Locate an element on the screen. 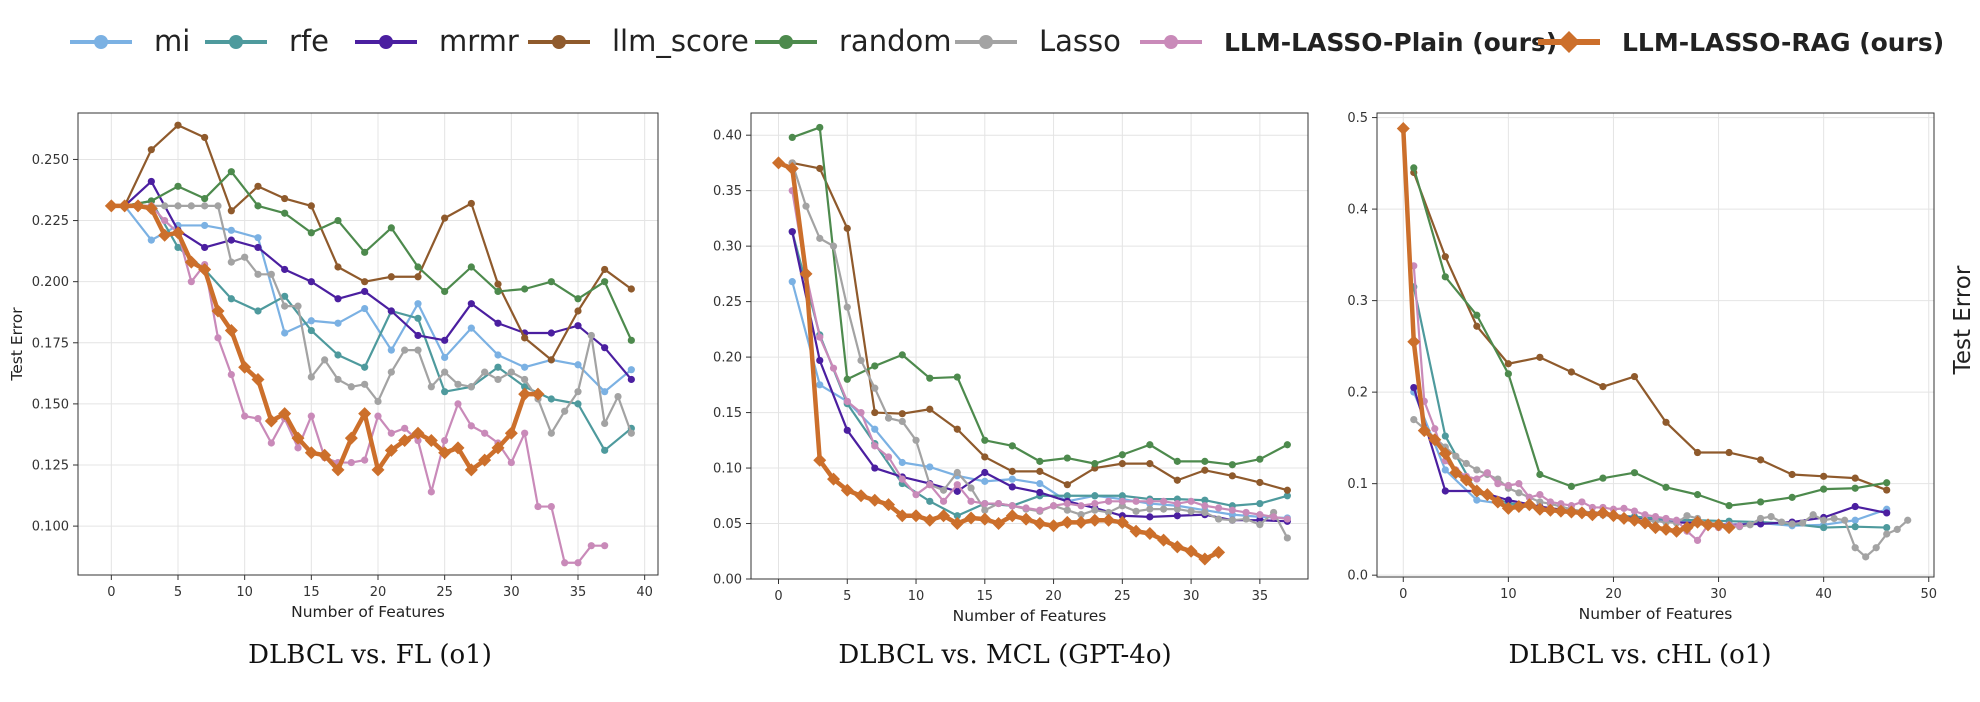  x-tick-label: 15 is located at coordinates (985, 596).